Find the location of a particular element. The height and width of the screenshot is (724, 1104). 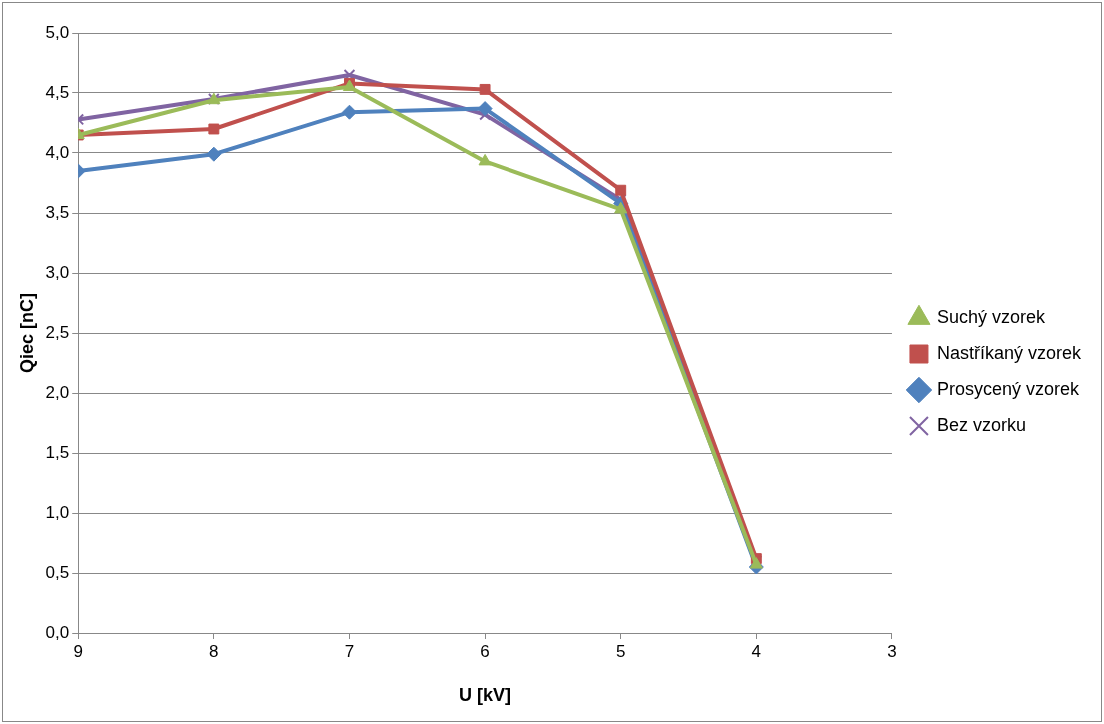

y-tick-label: 1,5 is located at coordinates (57, 452).